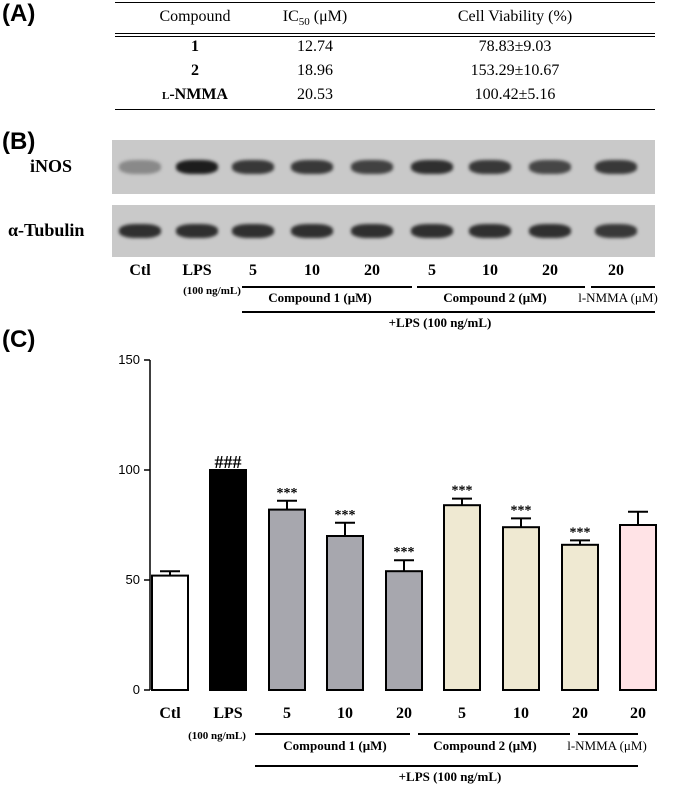  Describe the element at coordinates (228, 462) in the screenshot. I see `significance-label: ###` at that location.